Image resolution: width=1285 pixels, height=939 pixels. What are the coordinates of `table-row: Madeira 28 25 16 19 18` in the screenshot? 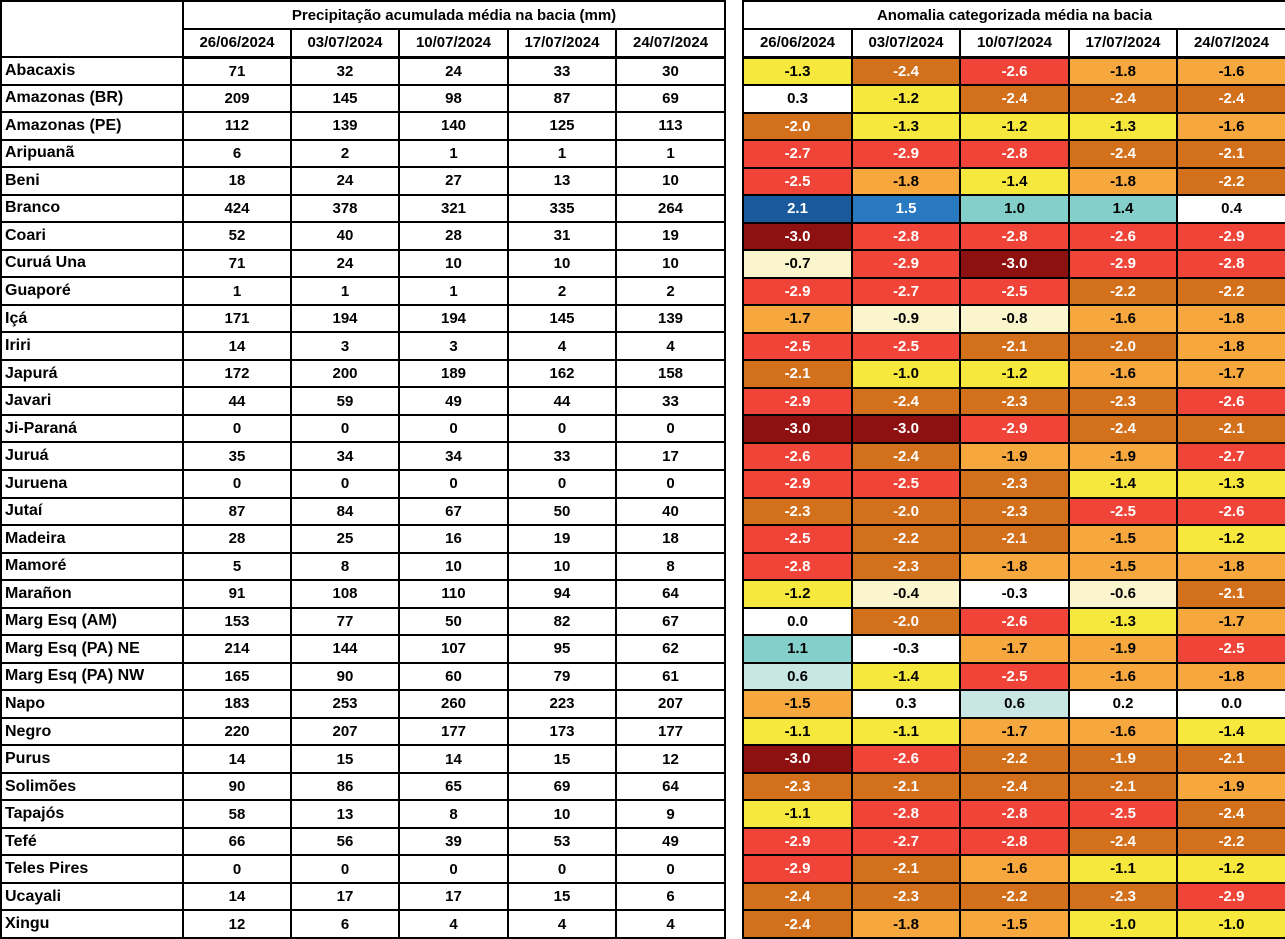 It's located at (363, 539).